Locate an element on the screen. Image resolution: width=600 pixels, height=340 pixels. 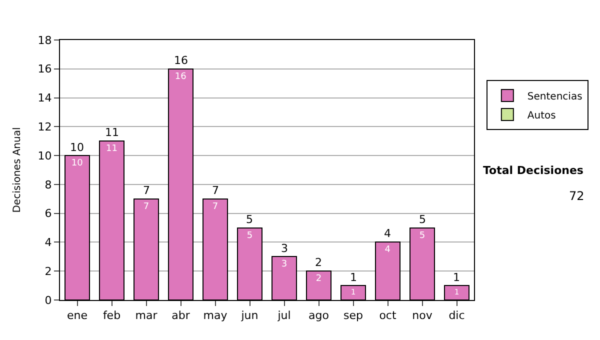
y-tick-label: 0 is located at coordinates (48, 300).